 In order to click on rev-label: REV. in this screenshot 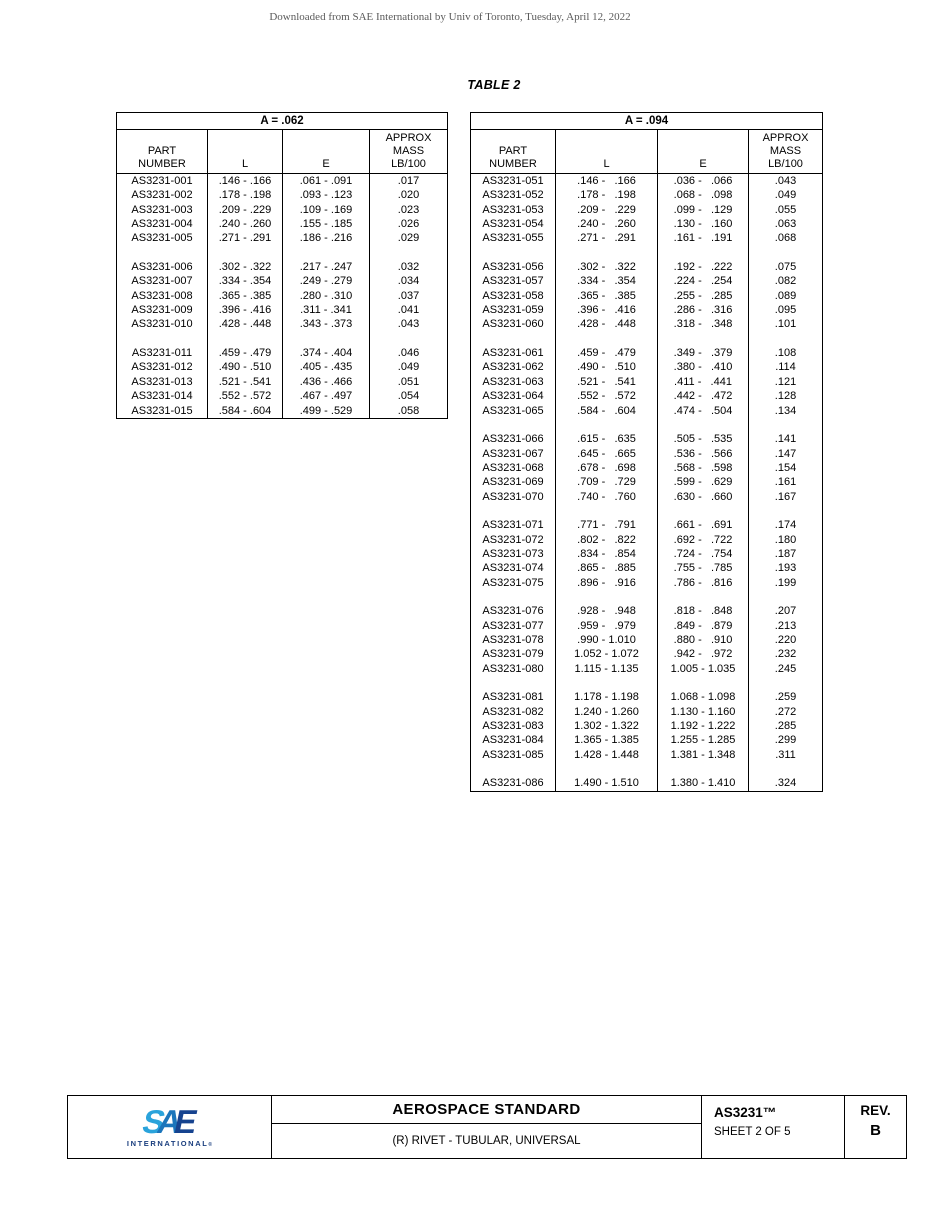, I will do `click(875, 1110)`.